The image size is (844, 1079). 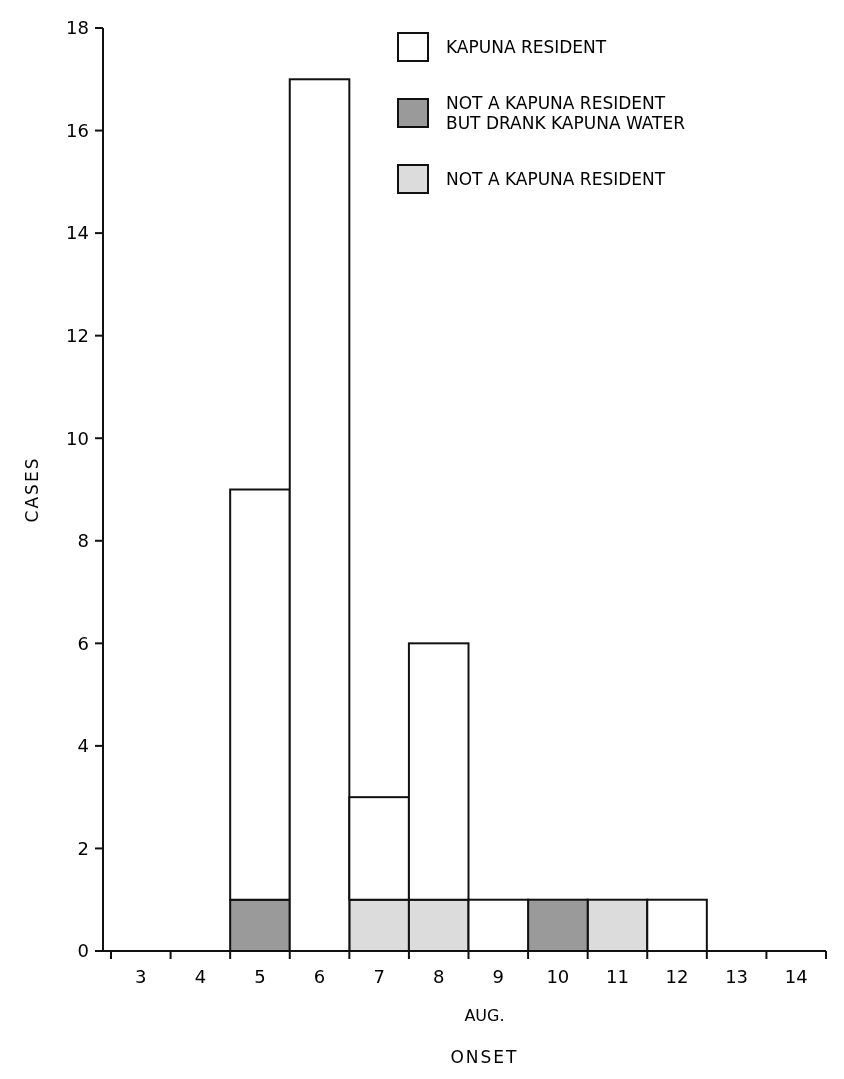 What do you see at coordinates (77, 28) in the screenshot?
I see `y-tick-label: 18` at bounding box center [77, 28].